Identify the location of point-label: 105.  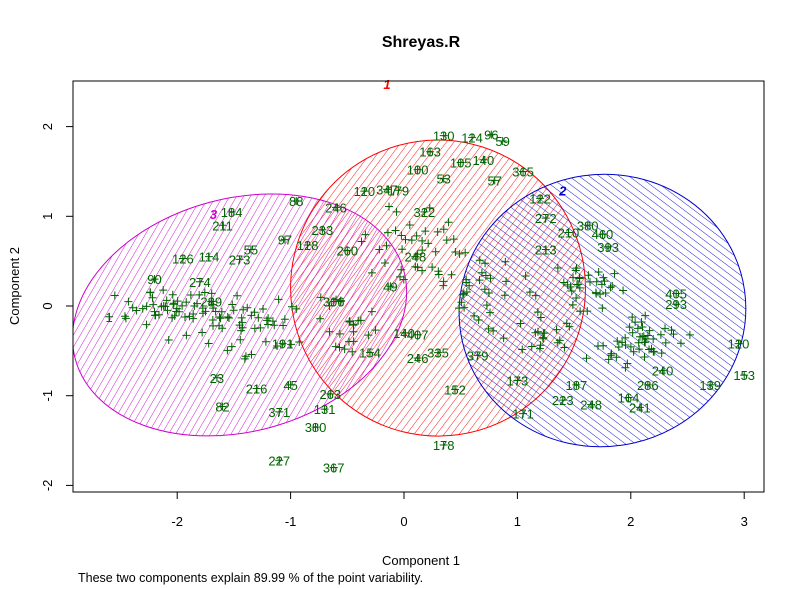
(461, 162).